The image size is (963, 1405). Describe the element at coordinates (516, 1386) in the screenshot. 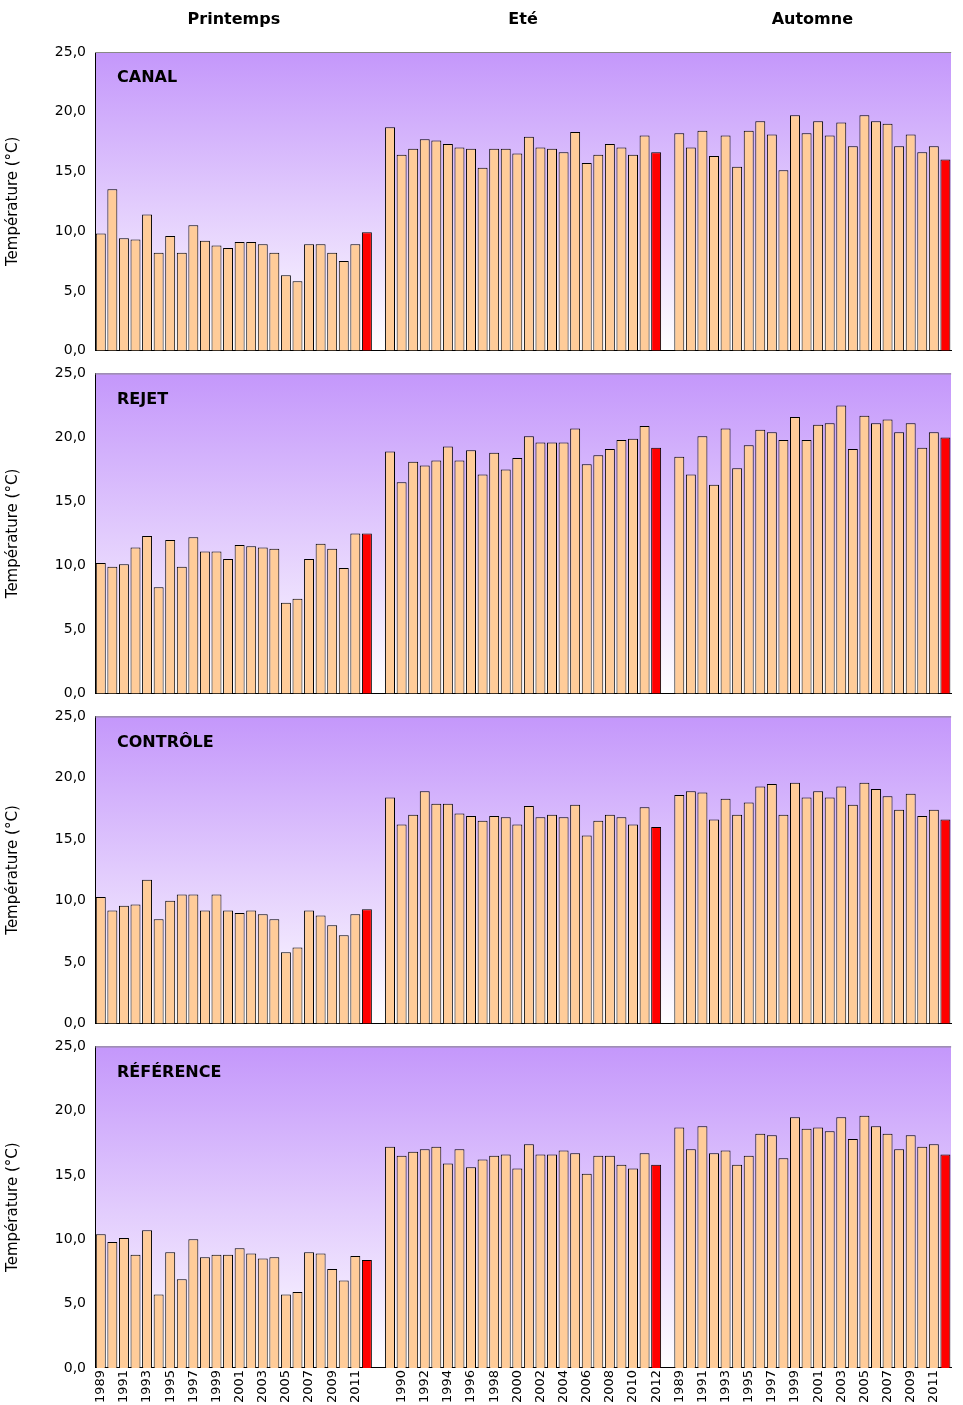

I see `x-tick-label: 2000` at that location.